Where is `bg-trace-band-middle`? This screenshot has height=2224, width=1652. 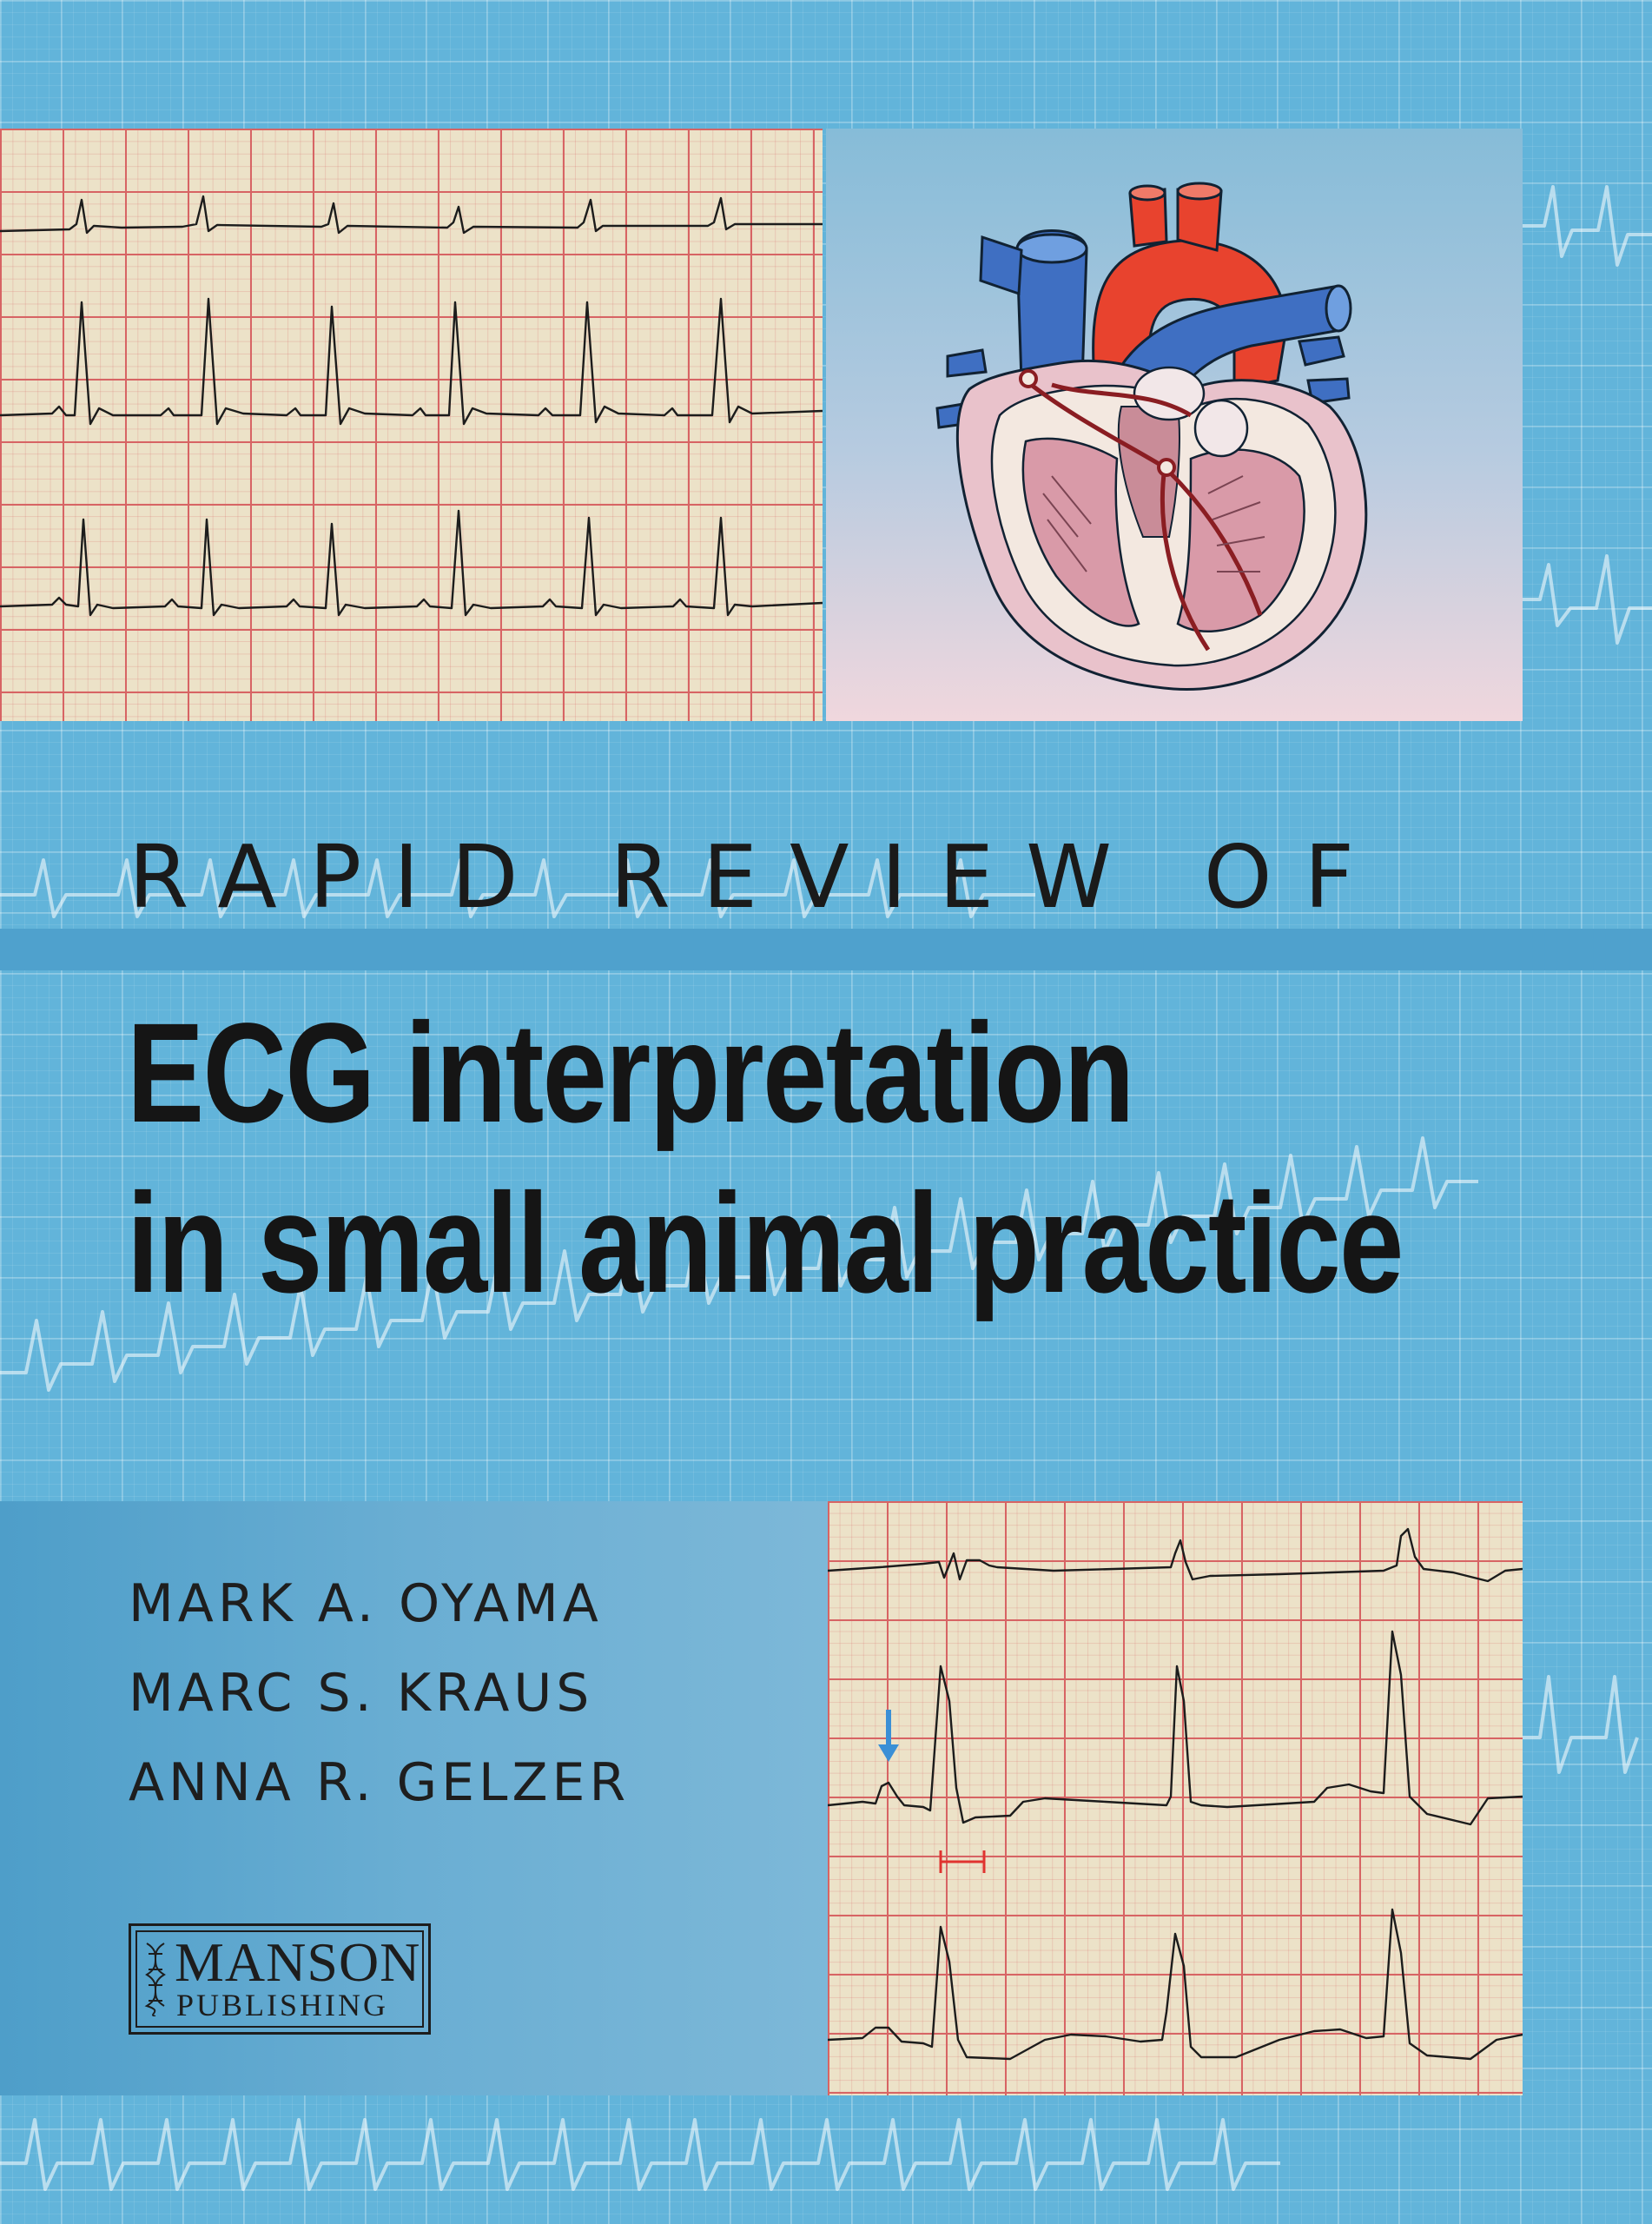 bg-trace-band-middle is located at coordinates (739, 1264).